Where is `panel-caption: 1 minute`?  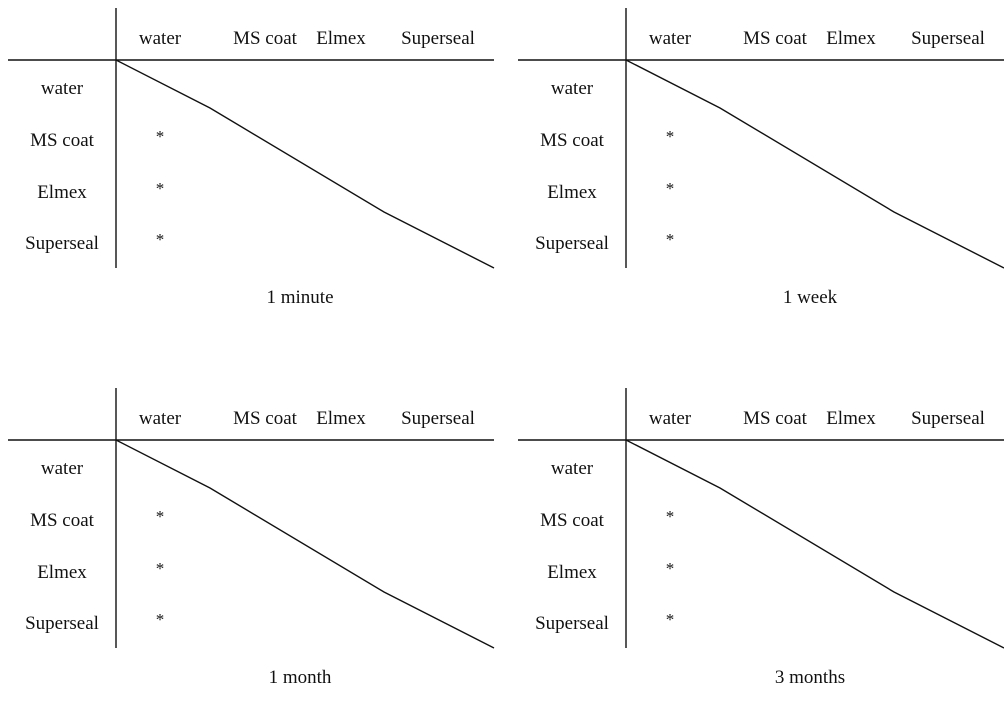
panel-caption: 1 minute is located at coordinates (299, 297).